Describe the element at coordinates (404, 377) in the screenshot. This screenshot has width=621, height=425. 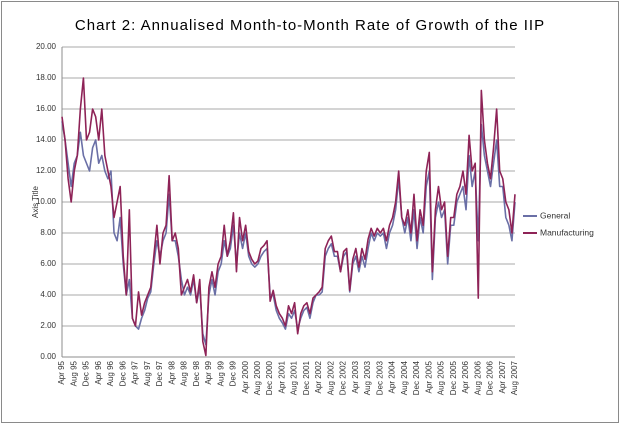
I see `x-tick-label: Aug 2004` at that location.